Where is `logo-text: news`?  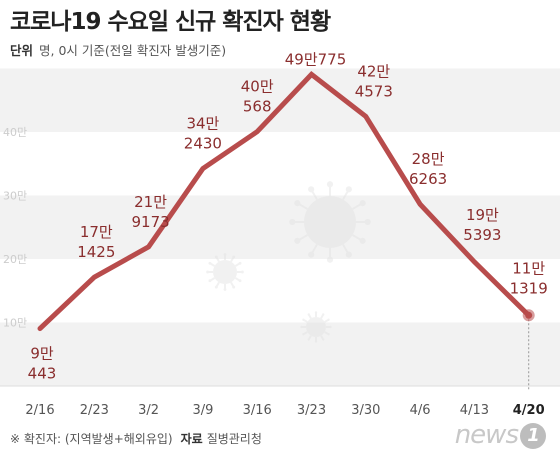
logo-text: news is located at coordinates (486, 435).